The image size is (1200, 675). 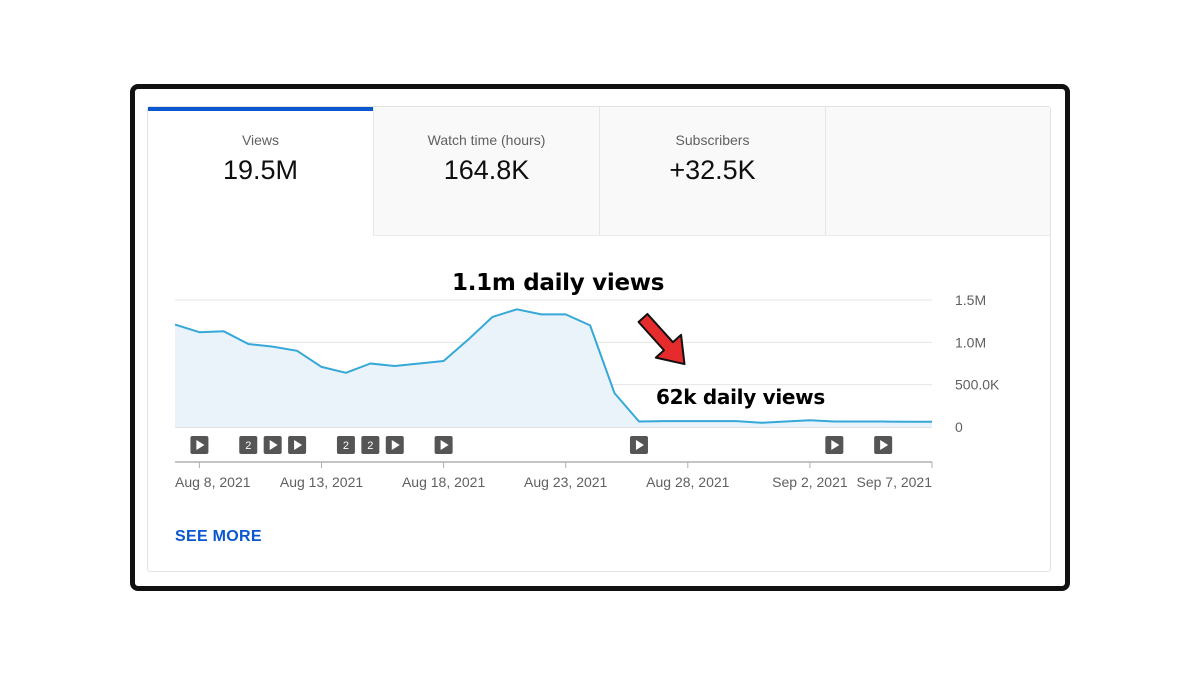 I want to click on views-line, so click(x=553, y=366).